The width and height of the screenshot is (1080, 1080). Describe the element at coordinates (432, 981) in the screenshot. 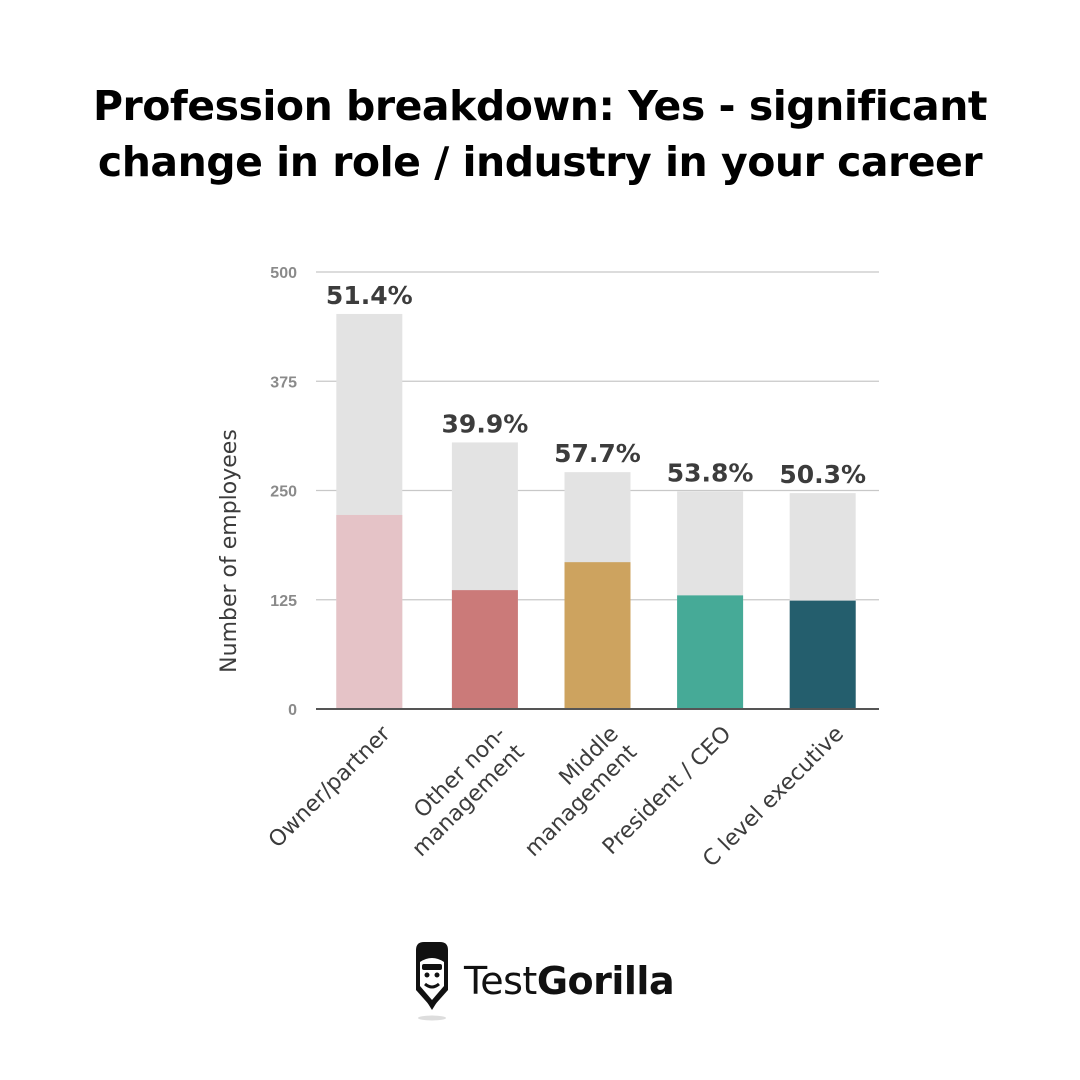

I see `gorilla-icon` at that location.